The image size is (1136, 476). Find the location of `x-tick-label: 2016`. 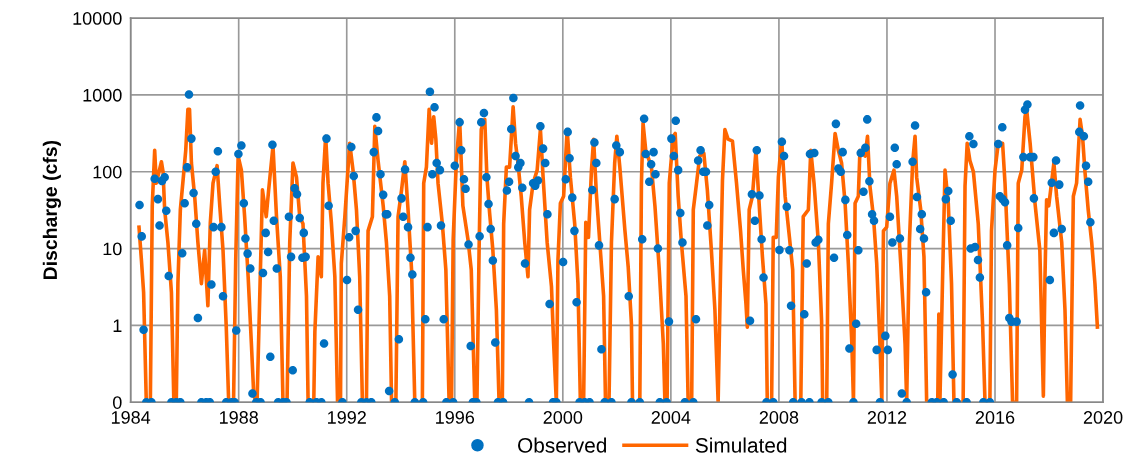

x-tick-label: 2016 is located at coordinates (995, 417).